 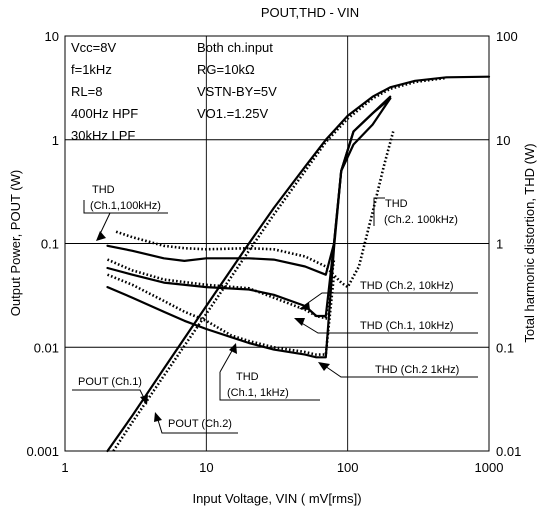 I want to click on x-tick-label: 1, so click(x=64, y=467).